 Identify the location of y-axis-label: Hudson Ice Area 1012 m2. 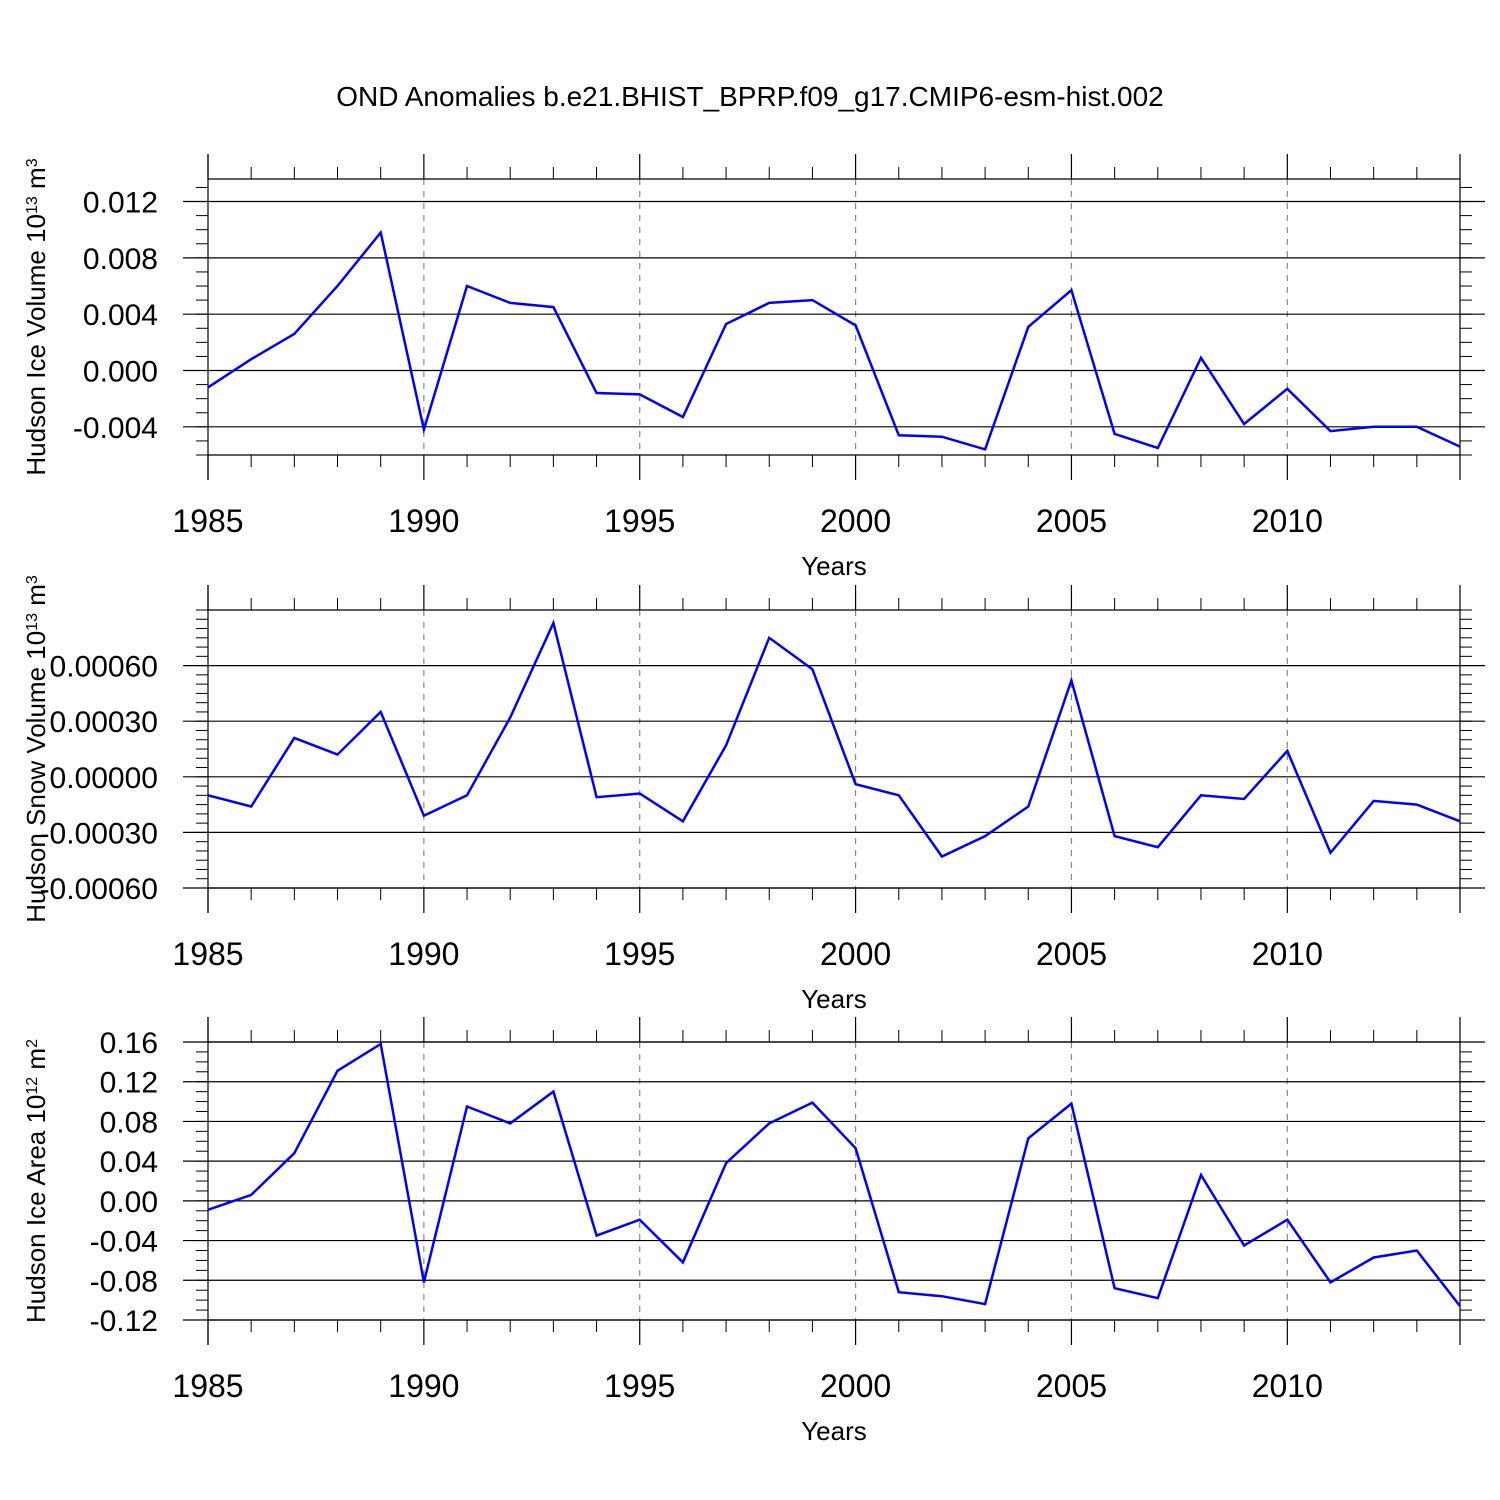
(36, 1181).